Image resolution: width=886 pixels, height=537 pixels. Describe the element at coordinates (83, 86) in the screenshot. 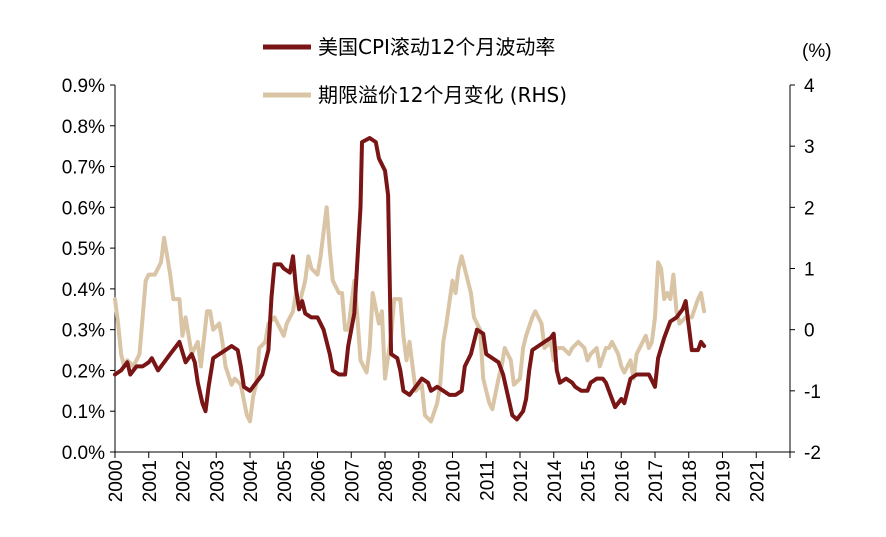

I see `left-y-tick-label: 0.9%` at that location.